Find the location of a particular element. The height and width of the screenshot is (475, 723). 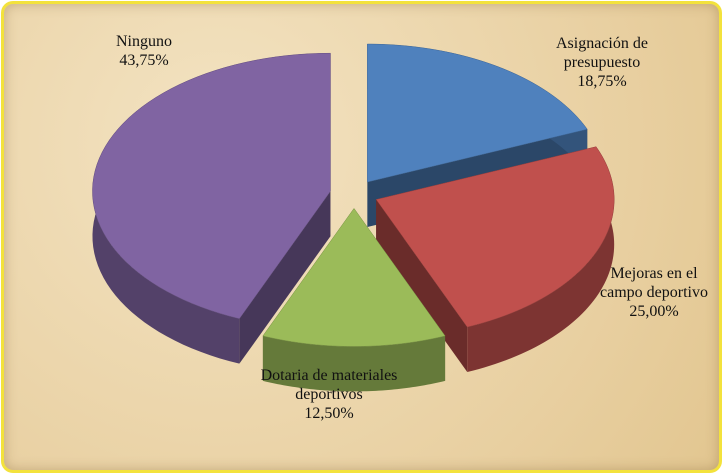

label-category: Dotaria de materiales deportivos is located at coordinates (329, 385).